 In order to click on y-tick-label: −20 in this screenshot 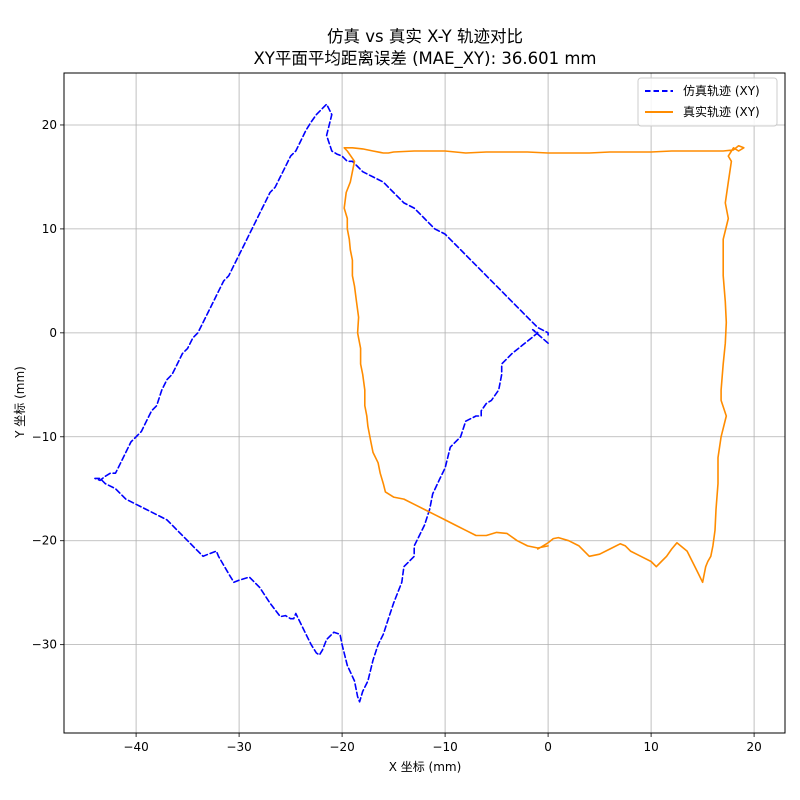, I will do `click(44, 541)`.